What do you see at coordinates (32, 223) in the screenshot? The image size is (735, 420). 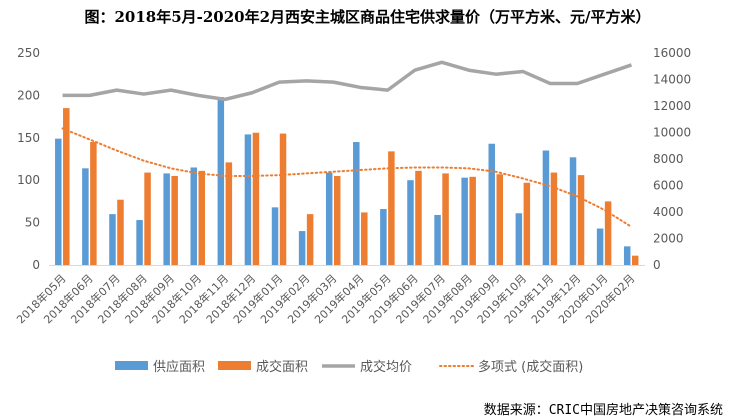 I see `y-left-tick-label: 50` at bounding box center [32, 223].